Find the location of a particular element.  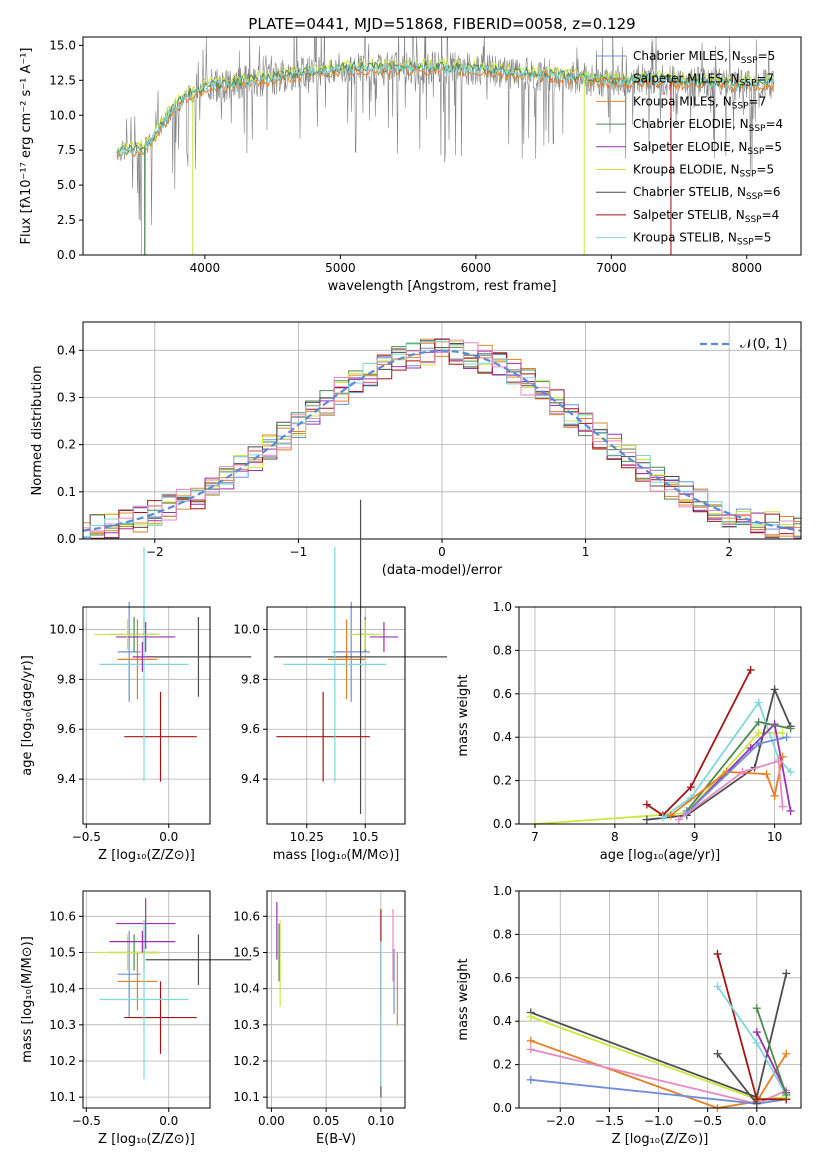

y-tick-label: 0.6 is located at coordinates (502, 694).